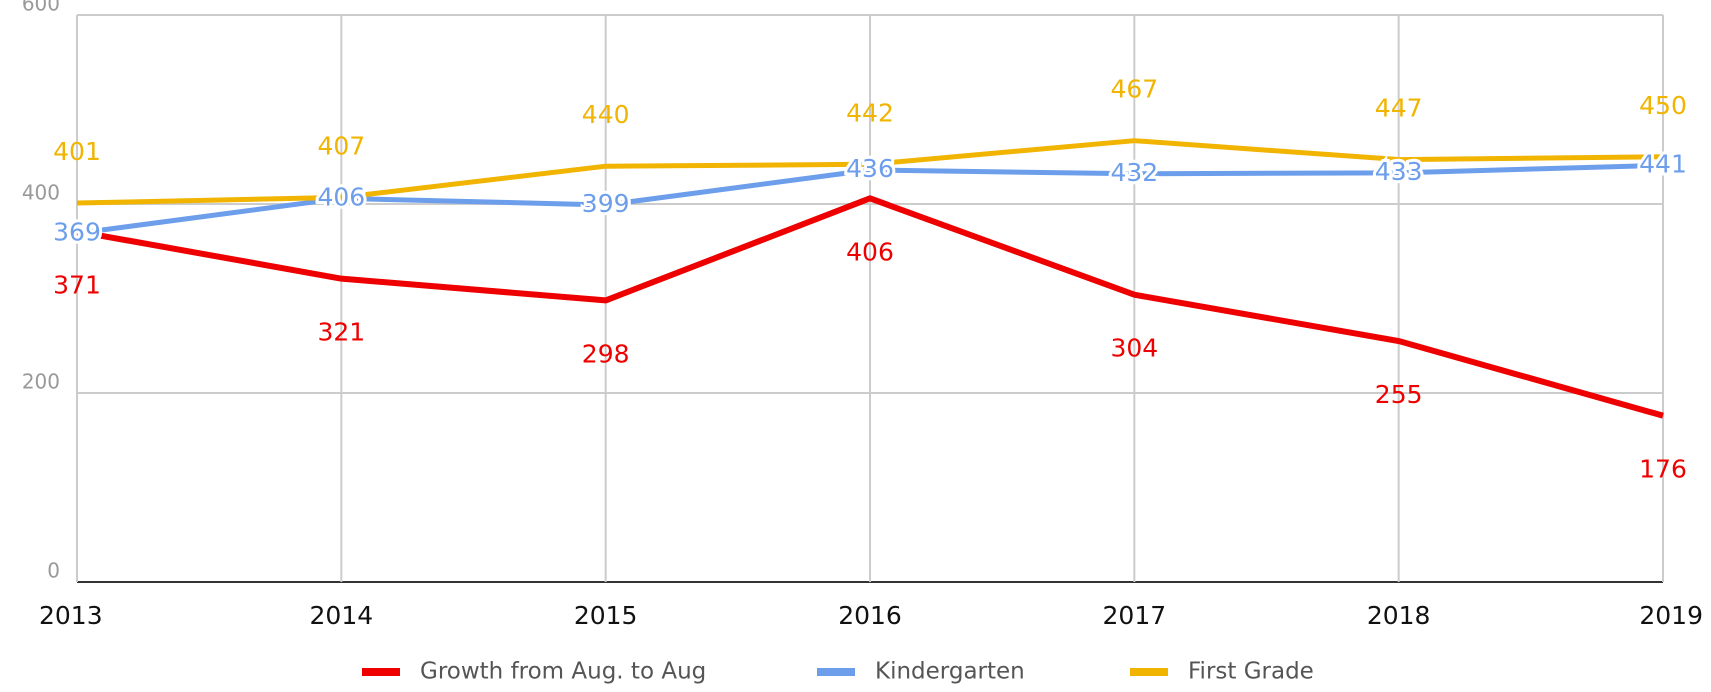 Image resolution: width=1711 pixels, height=692 pixels. Describe the element at coordinates (1251, 672) in the screenshot. I see `legend-label: First Grade` at that location.